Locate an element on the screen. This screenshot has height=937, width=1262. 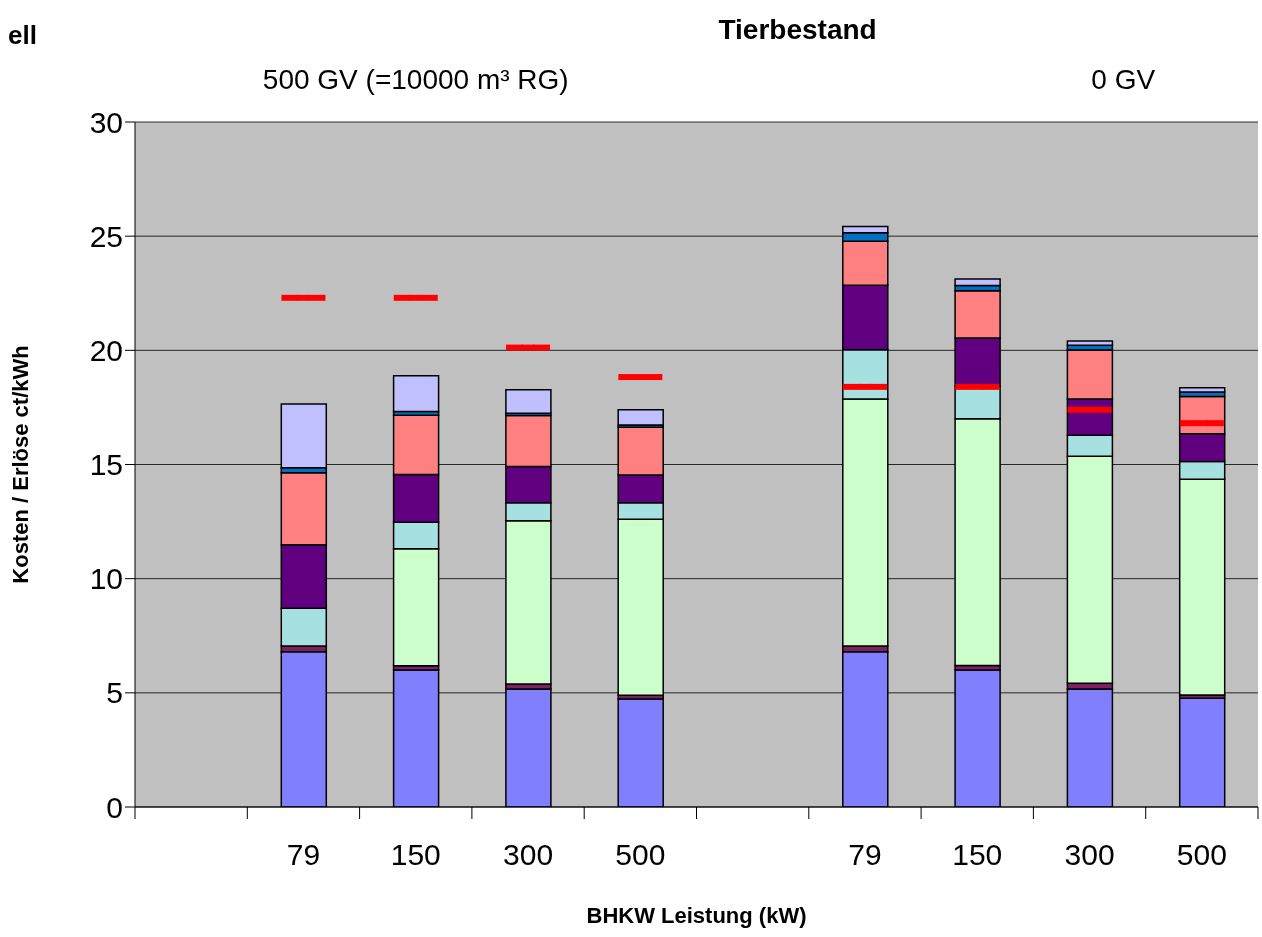
y-tick-label: 10 is located at coordinates (106, 579).